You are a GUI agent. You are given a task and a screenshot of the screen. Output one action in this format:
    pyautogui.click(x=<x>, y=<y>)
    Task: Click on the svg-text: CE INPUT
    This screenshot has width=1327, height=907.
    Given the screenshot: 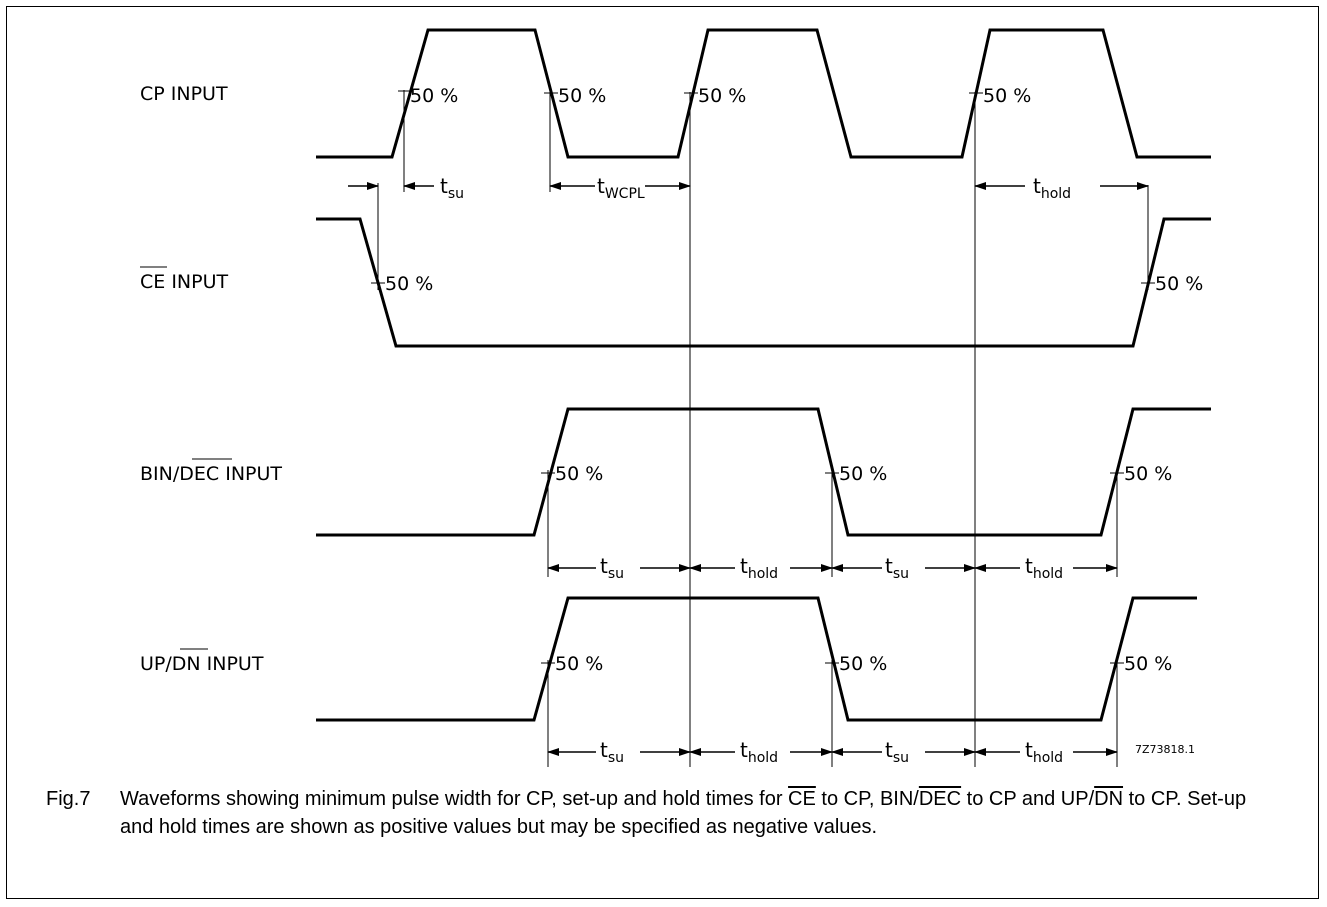 What is the action you would take?
    pyautogui.click(x=184, y=282)
    